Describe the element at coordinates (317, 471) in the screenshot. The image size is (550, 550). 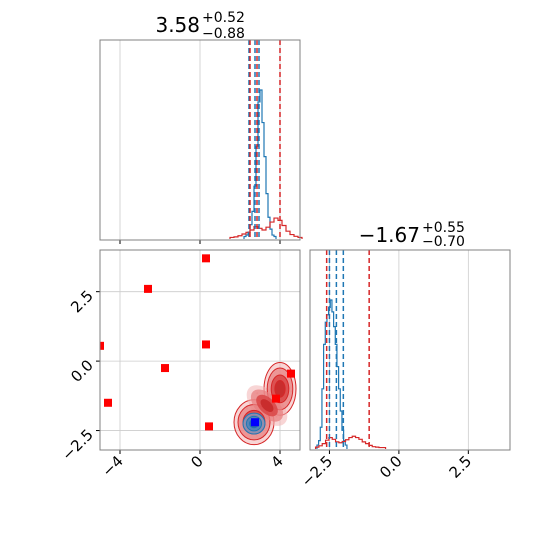
I see `hist2-x-ticklabel-0: −2.5` at that location.